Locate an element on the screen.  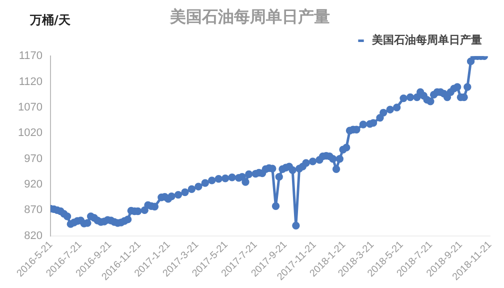
y-tick-label: 1120 is located at coordinates (30, 82).